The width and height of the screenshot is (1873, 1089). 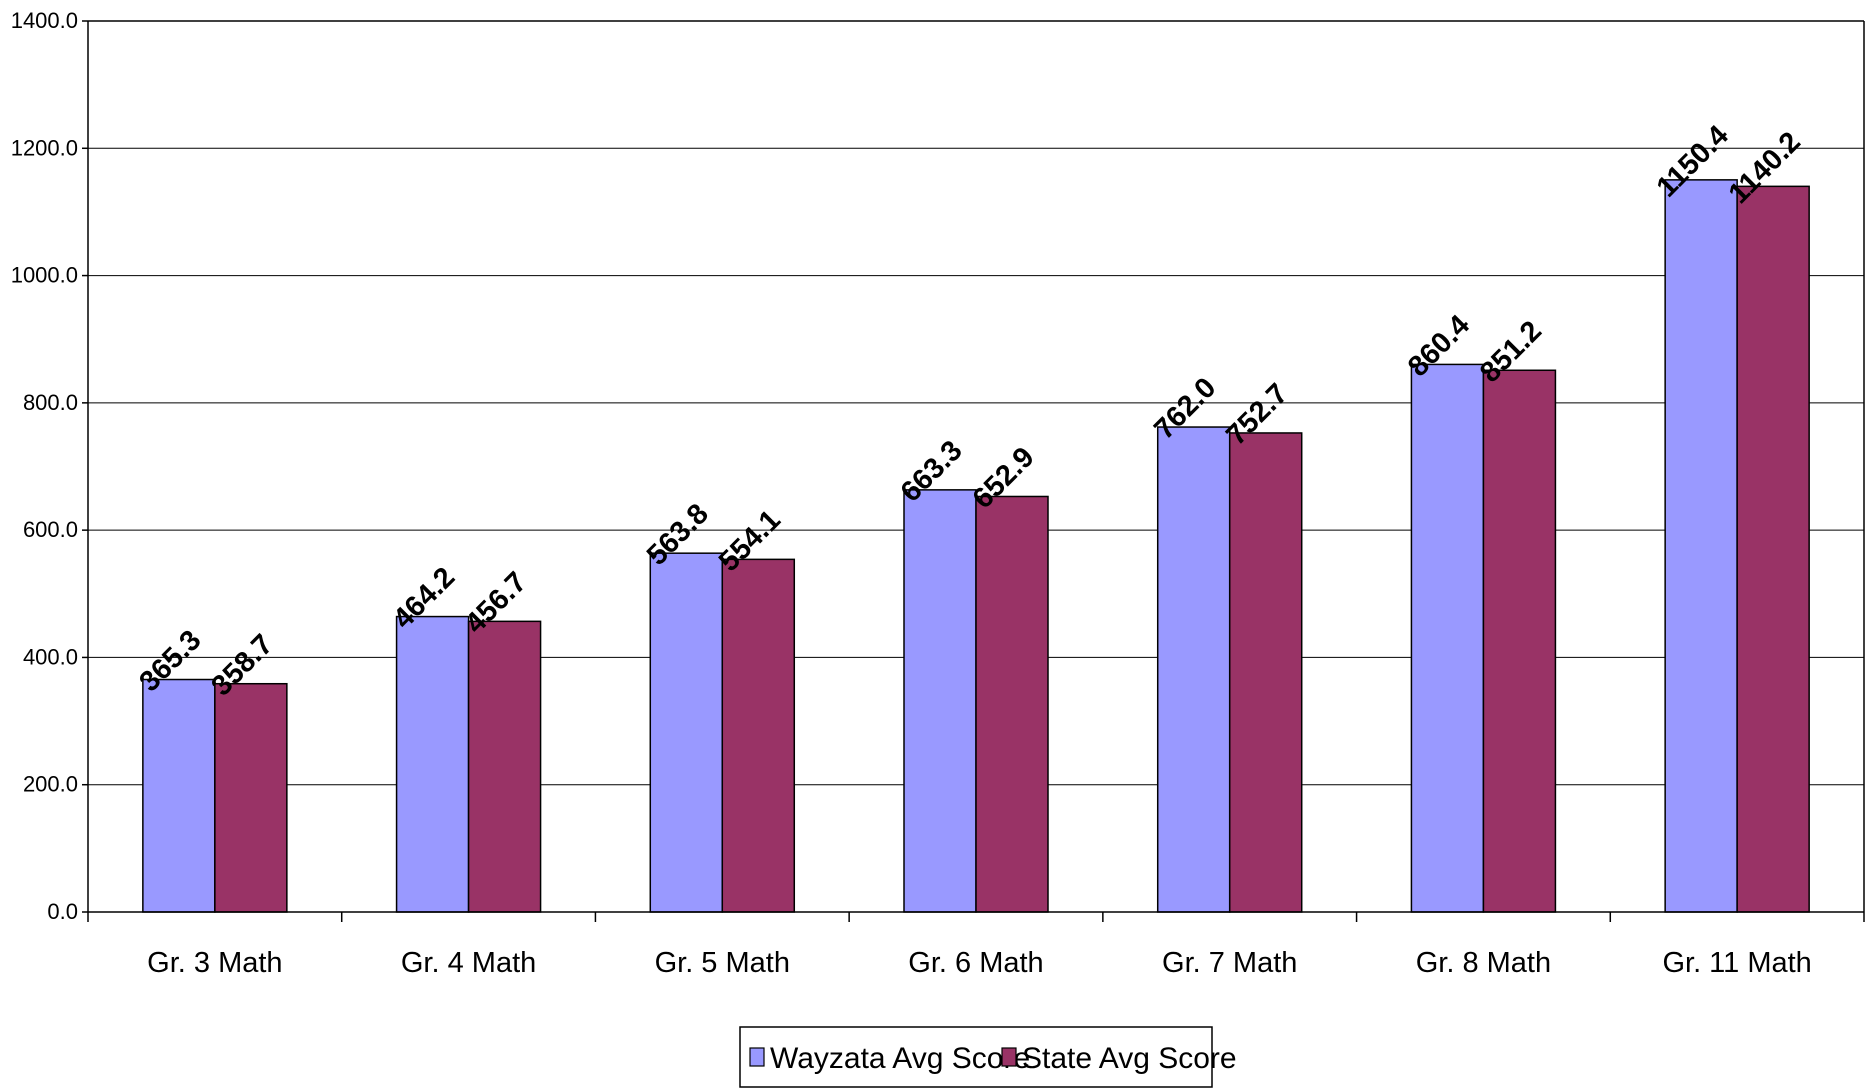 I want to click on y-tick-label: 200.0, so click(x=50, y=784).